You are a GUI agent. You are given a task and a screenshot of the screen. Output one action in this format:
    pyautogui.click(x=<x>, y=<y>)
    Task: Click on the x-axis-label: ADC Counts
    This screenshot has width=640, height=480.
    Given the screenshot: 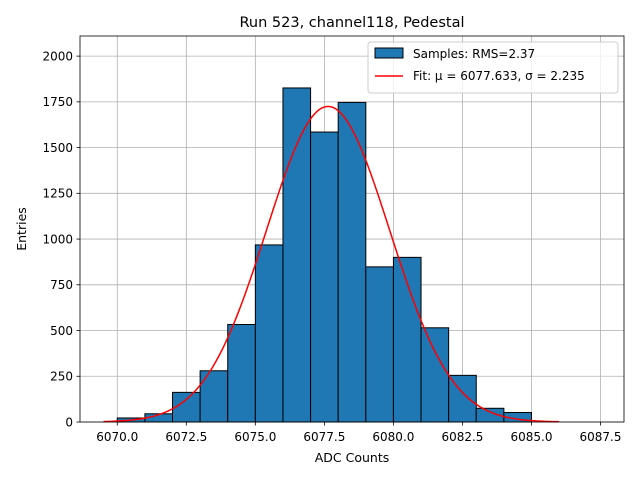 What is the action you would take?
    pyautogui.click(x=352, y=457)
    